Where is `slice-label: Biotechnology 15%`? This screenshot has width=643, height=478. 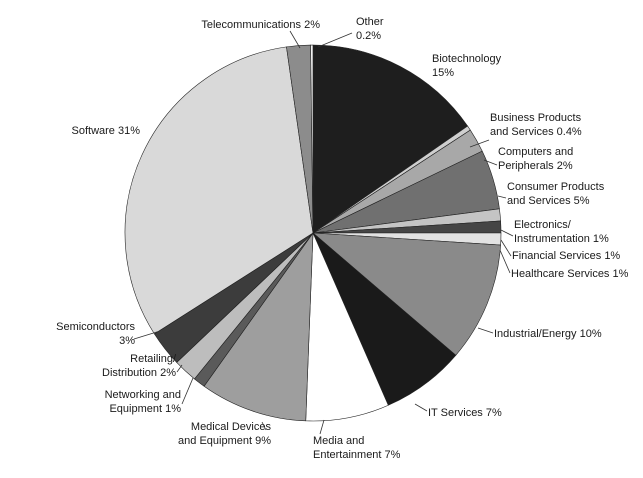
slice-label: Biotechnology 15% is located at coordinates (467, 66).